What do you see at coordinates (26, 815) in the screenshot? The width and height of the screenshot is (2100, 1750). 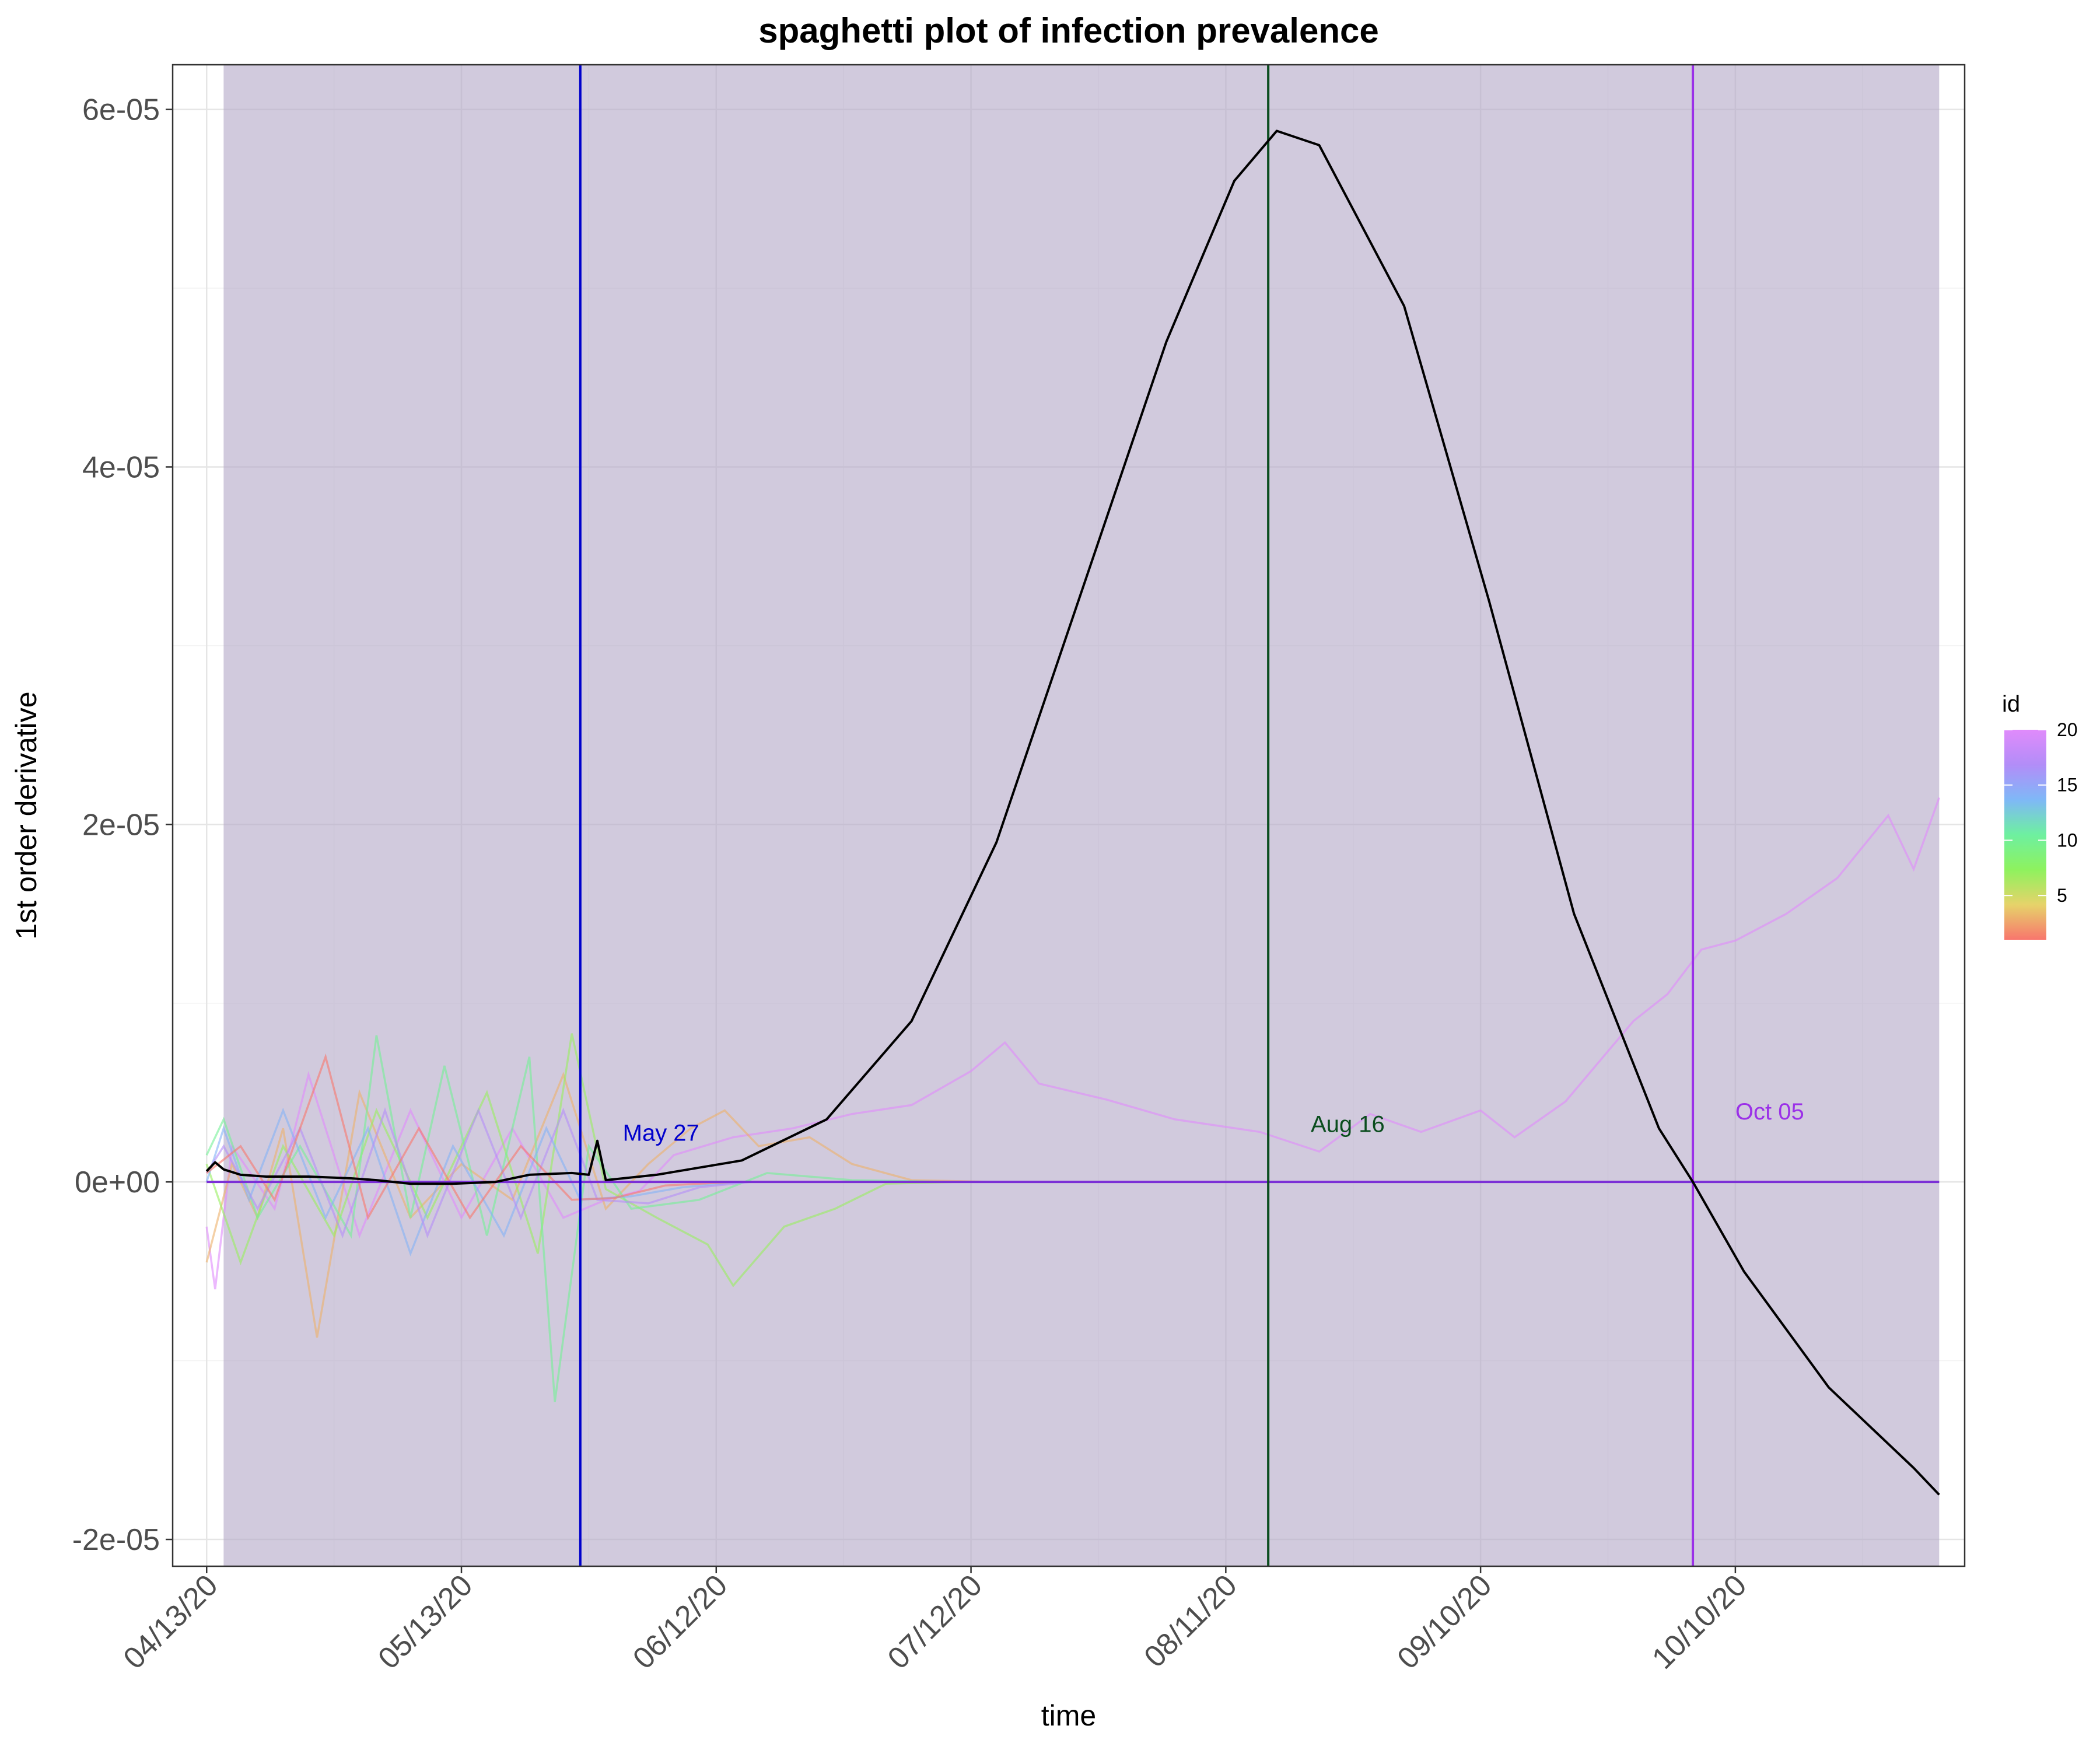 I see `y-axis-title: 1st order derivative` at bounding box center [26, 815].